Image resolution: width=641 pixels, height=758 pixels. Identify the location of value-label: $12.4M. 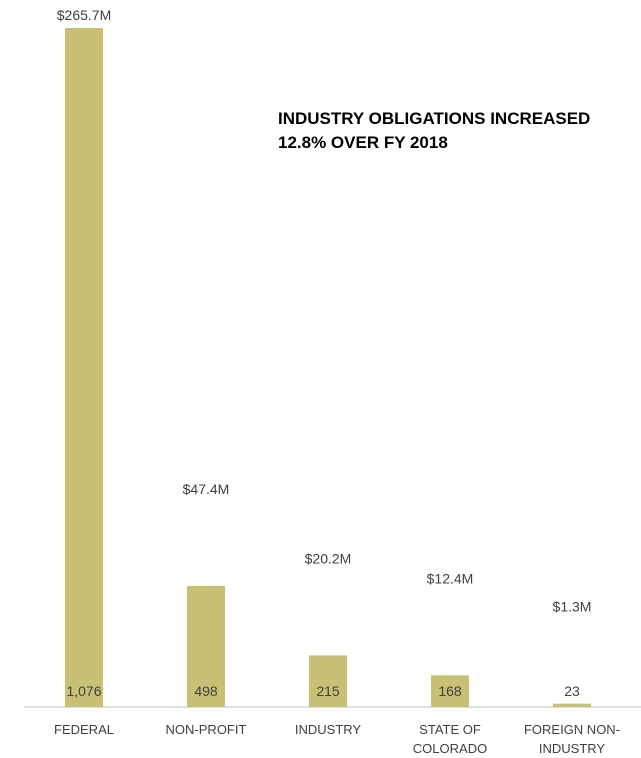
(450, 578).